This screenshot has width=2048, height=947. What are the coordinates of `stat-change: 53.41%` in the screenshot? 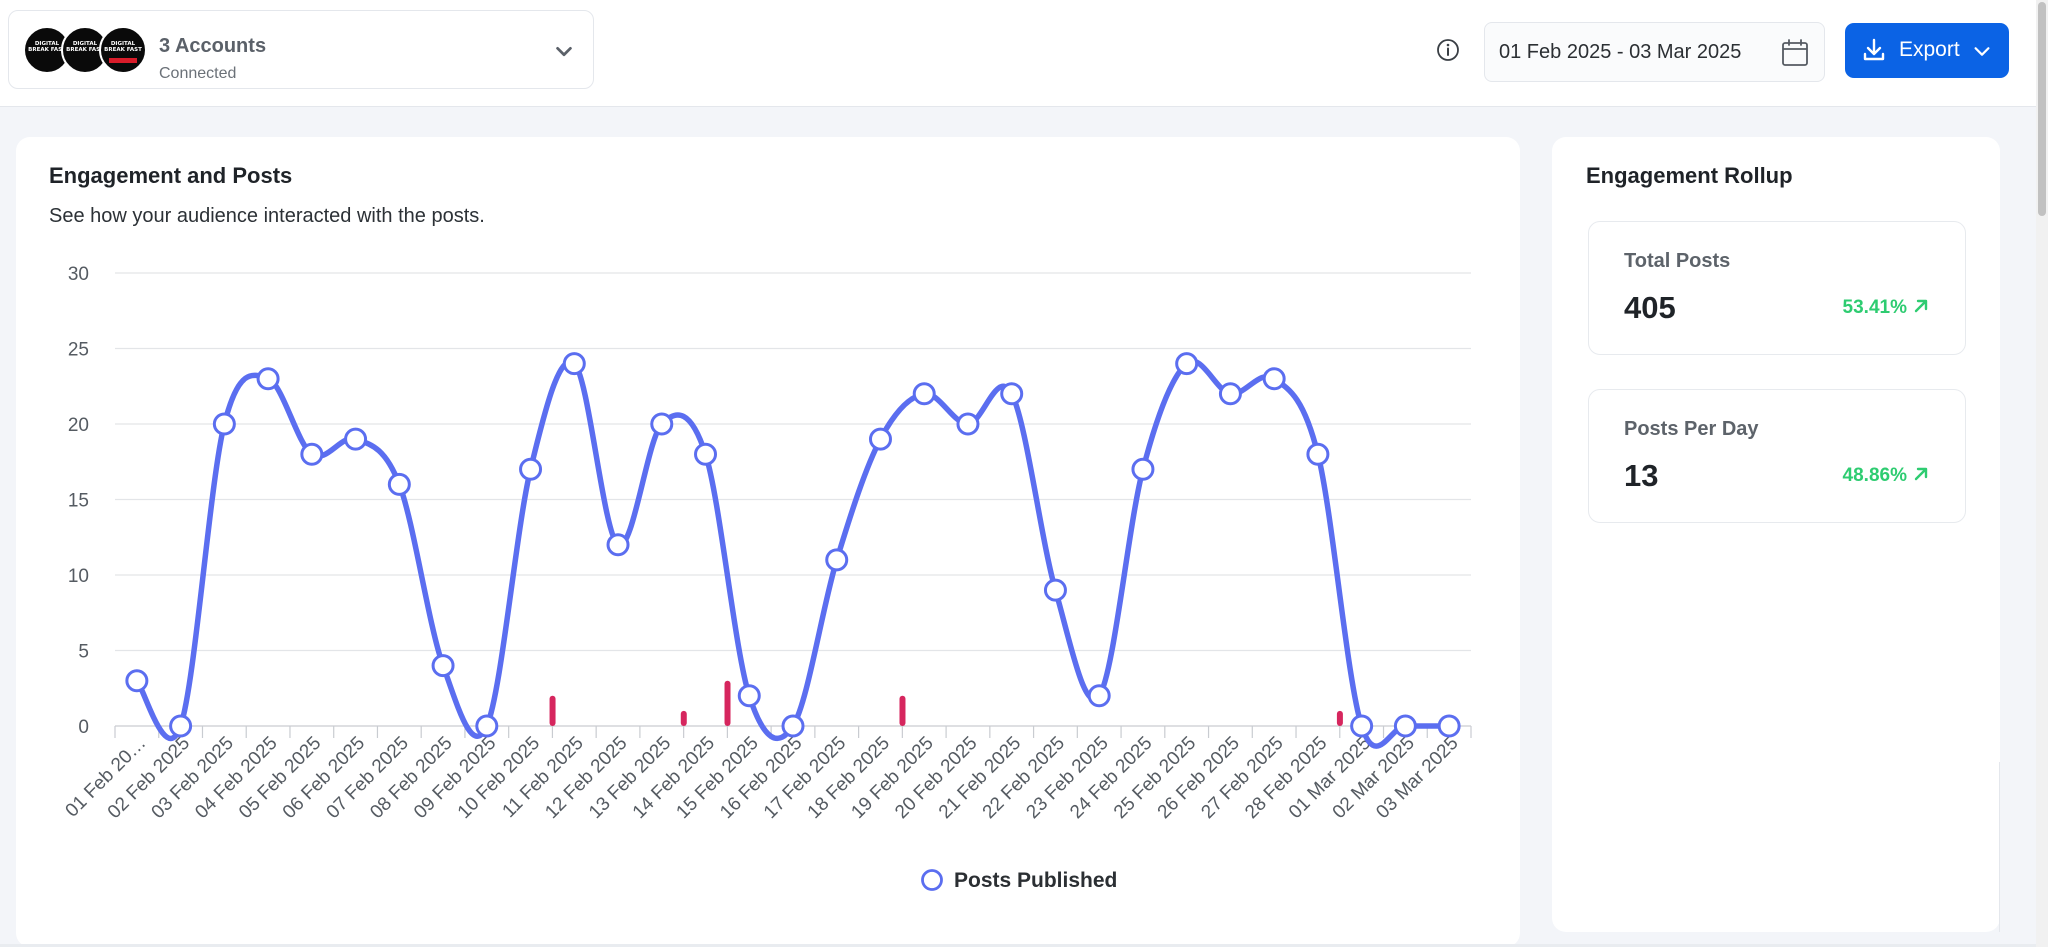 It's located at (1886, 308).